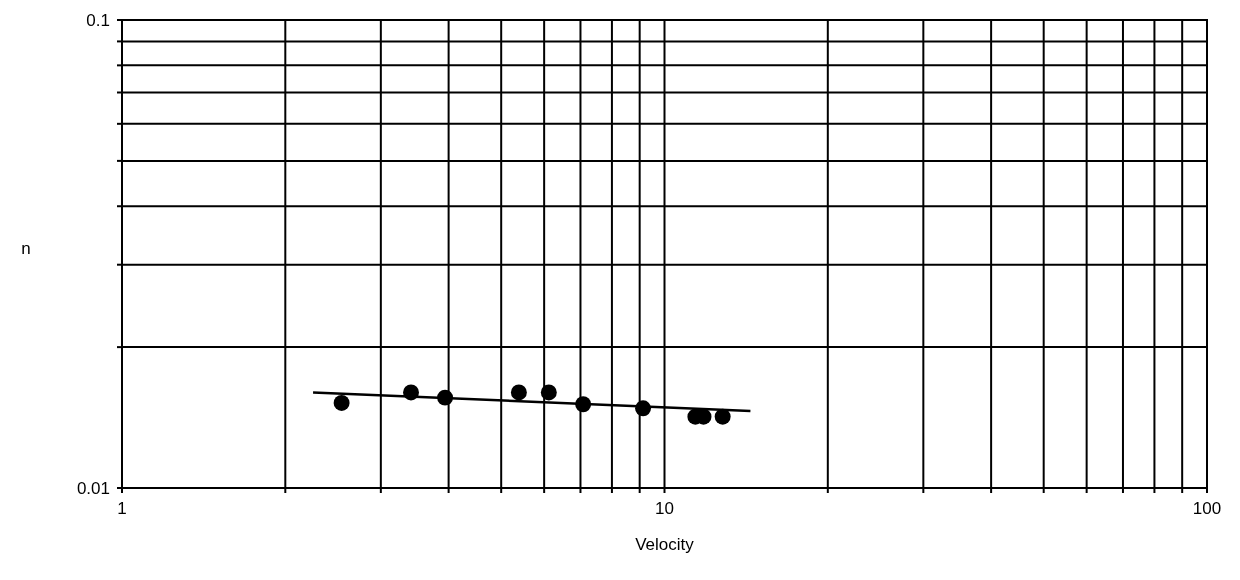 This screenshot has width=1240, height=580. Describe the element at coordinates (26, 248) in the screenshot. I see `y-axis-title: n` at that location.